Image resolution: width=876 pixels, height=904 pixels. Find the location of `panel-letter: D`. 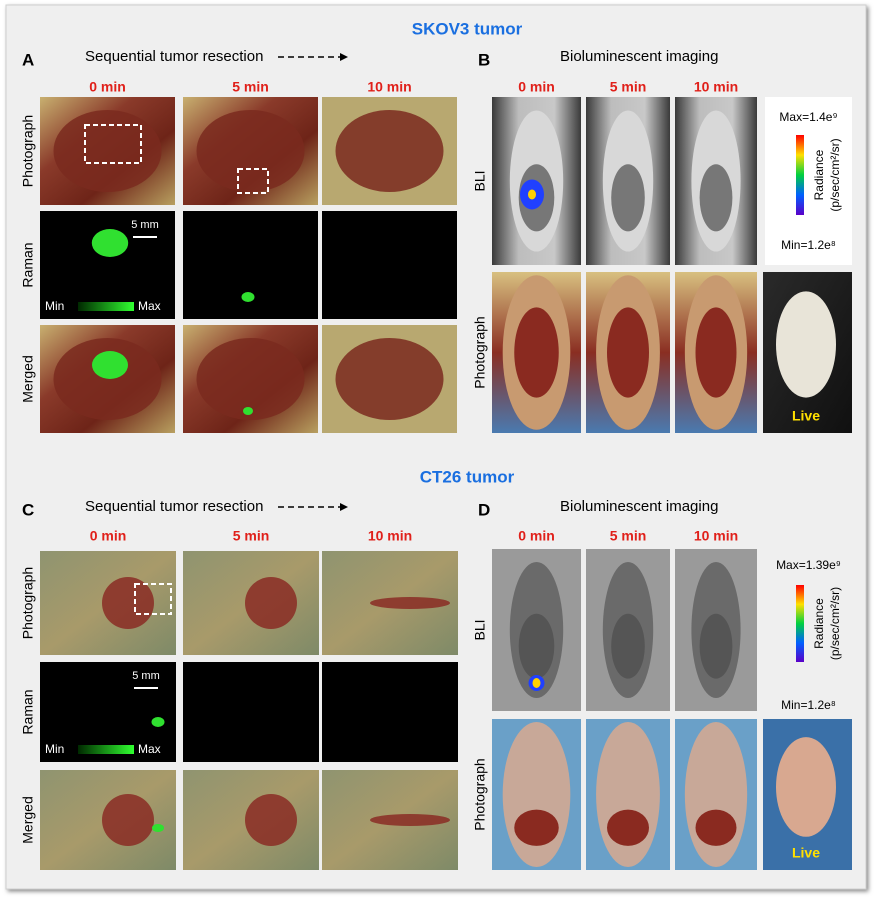

panel-letter: D is located at coordinates (484, 509).